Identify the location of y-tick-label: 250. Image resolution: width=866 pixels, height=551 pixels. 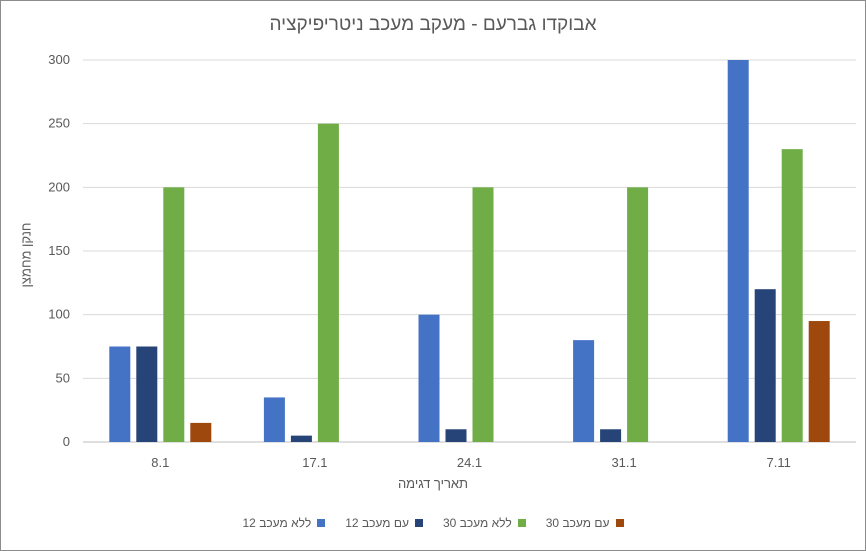
(59, 123).